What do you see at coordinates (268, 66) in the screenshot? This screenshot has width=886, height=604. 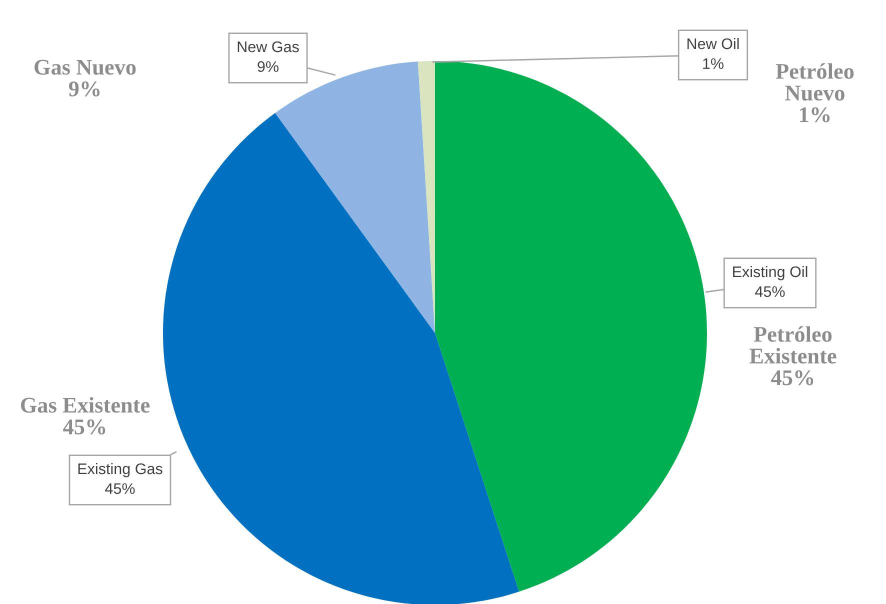 I see `data-label: 9%` at bounding box center [268, 66].